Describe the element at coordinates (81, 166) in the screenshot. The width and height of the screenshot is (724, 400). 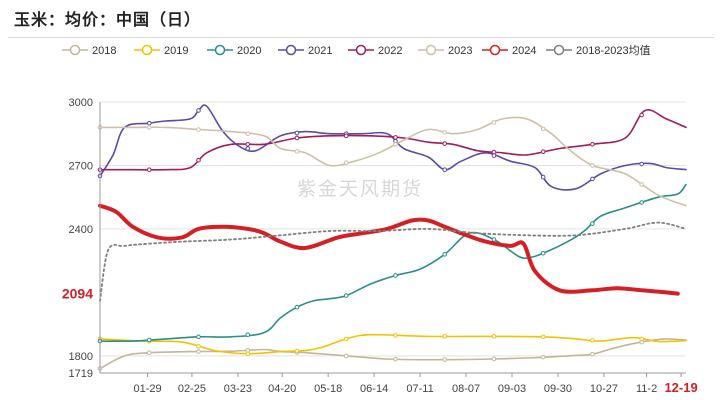
I see `y-tick-label-2700: 2700` at that location.